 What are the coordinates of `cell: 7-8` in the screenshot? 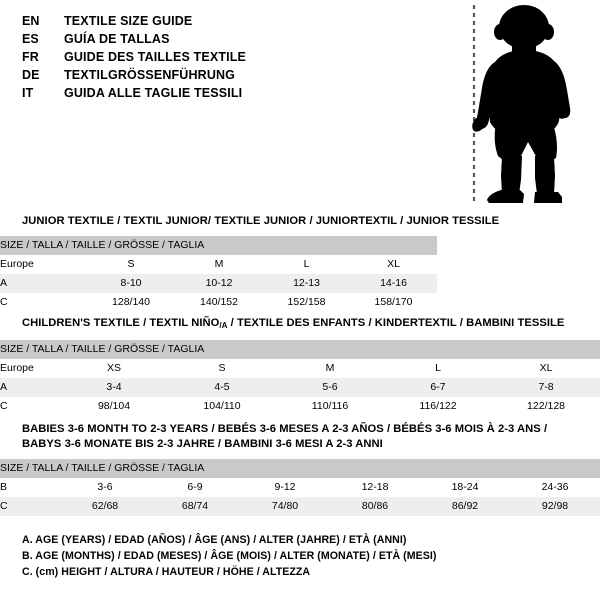 It's located at (546, 387).